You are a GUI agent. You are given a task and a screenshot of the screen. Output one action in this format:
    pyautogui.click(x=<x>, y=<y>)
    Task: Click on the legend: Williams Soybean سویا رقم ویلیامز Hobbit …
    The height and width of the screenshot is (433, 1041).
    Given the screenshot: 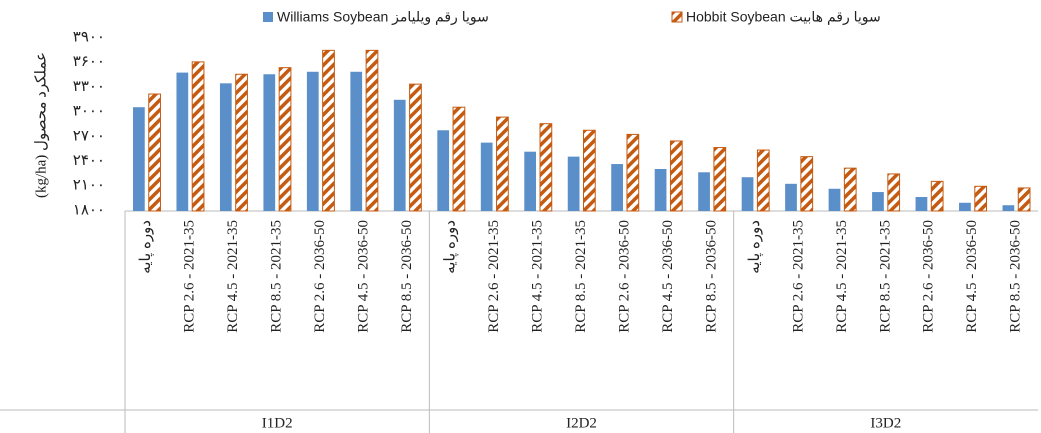 What is the action you would take?
    pyautogui.click(x=572, y=17)
    